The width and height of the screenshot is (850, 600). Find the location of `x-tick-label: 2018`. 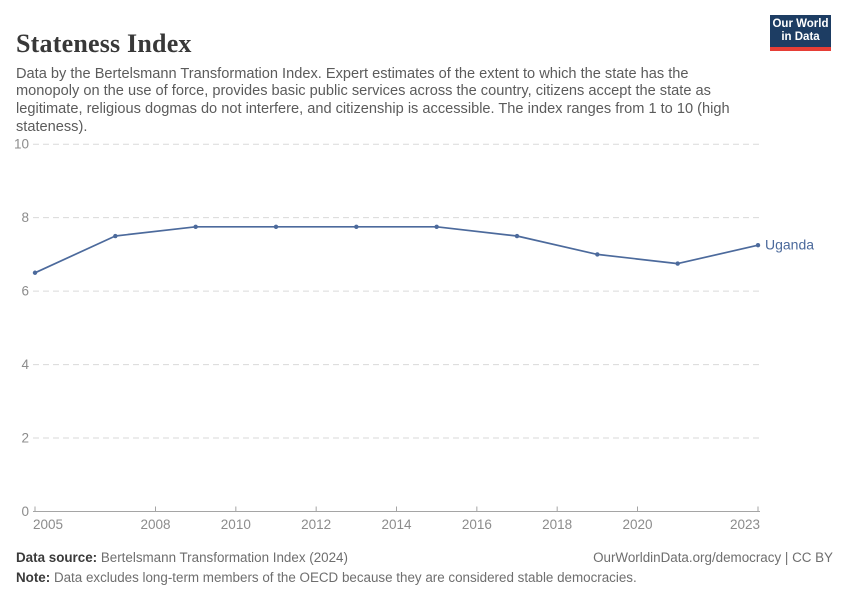

x-tick-label: 2018 is located at coordinates (557, 524).